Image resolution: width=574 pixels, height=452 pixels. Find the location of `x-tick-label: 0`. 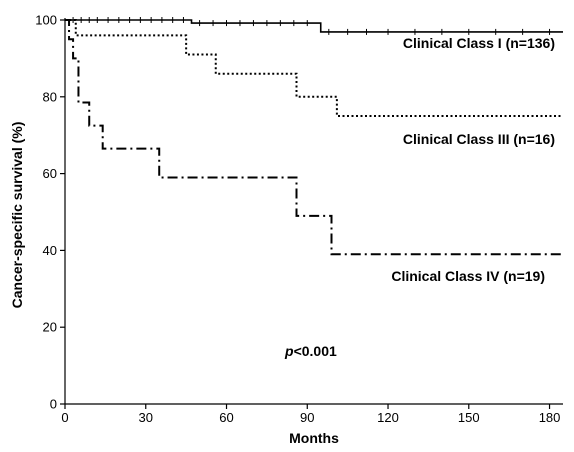

x-tick-label: 0 is located at coordinates (64, 417).